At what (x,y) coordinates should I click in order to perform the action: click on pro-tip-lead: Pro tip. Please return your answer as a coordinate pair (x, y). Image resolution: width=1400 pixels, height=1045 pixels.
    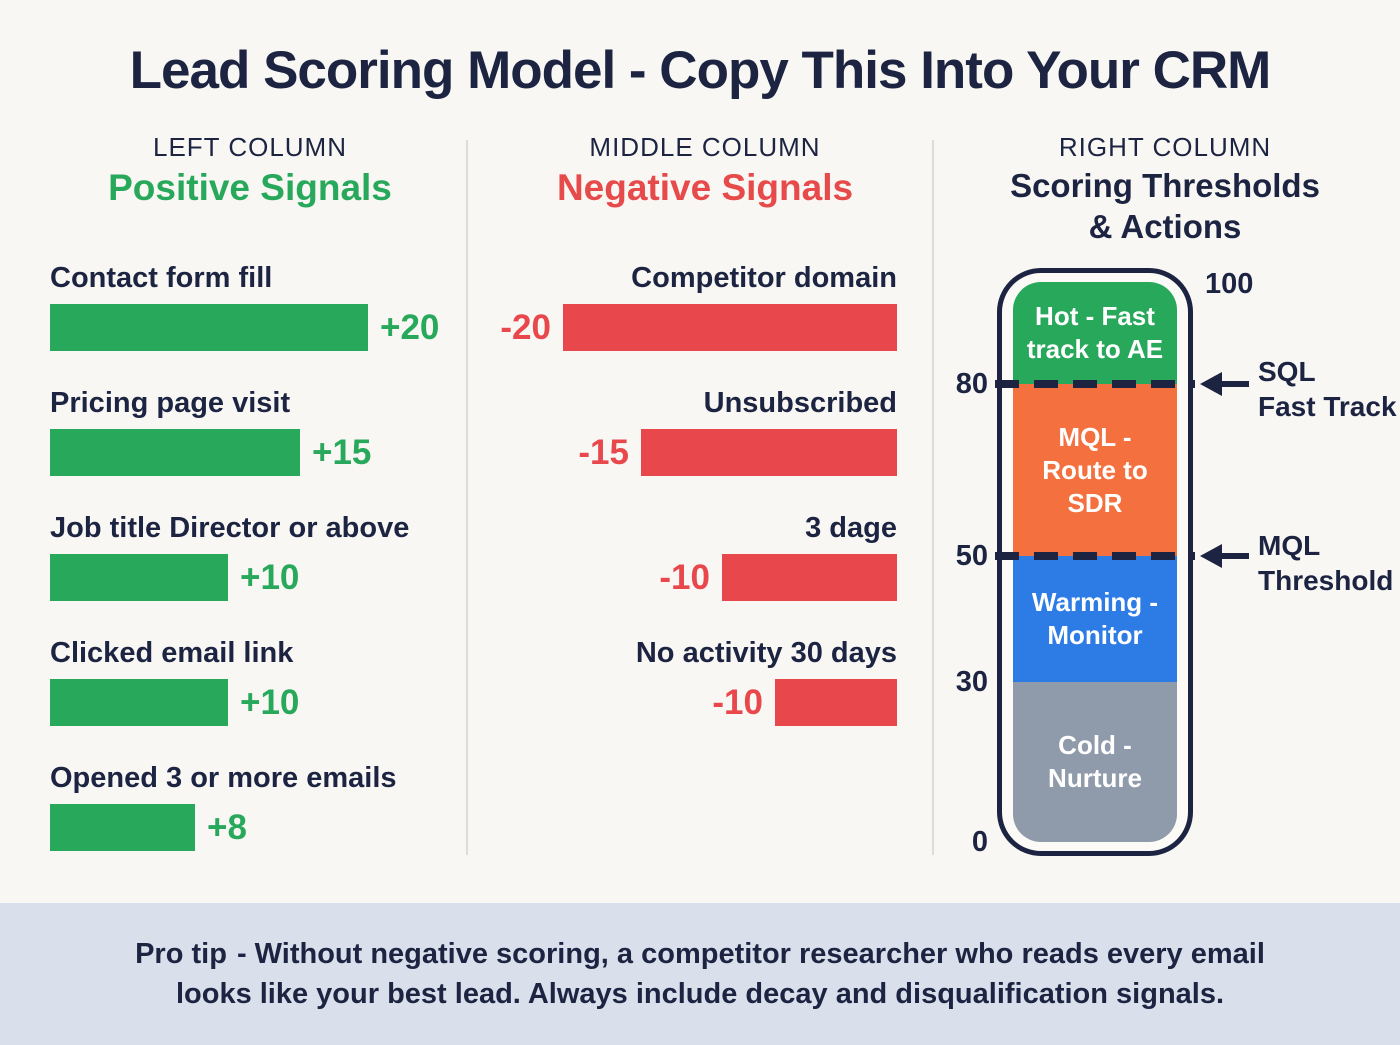
    Looking at the image, I should click on (181, 954).